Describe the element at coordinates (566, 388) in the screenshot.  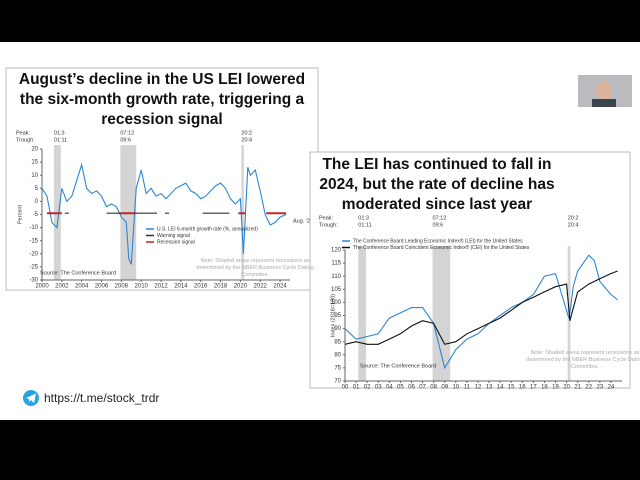
I see `x-tick-label: 20` at that location.